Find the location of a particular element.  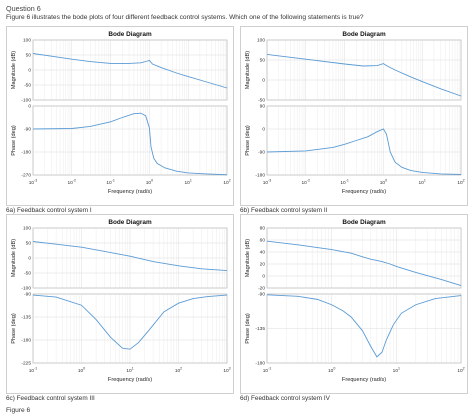

y-tick-label: 60 is located at coordinates (263, 241).